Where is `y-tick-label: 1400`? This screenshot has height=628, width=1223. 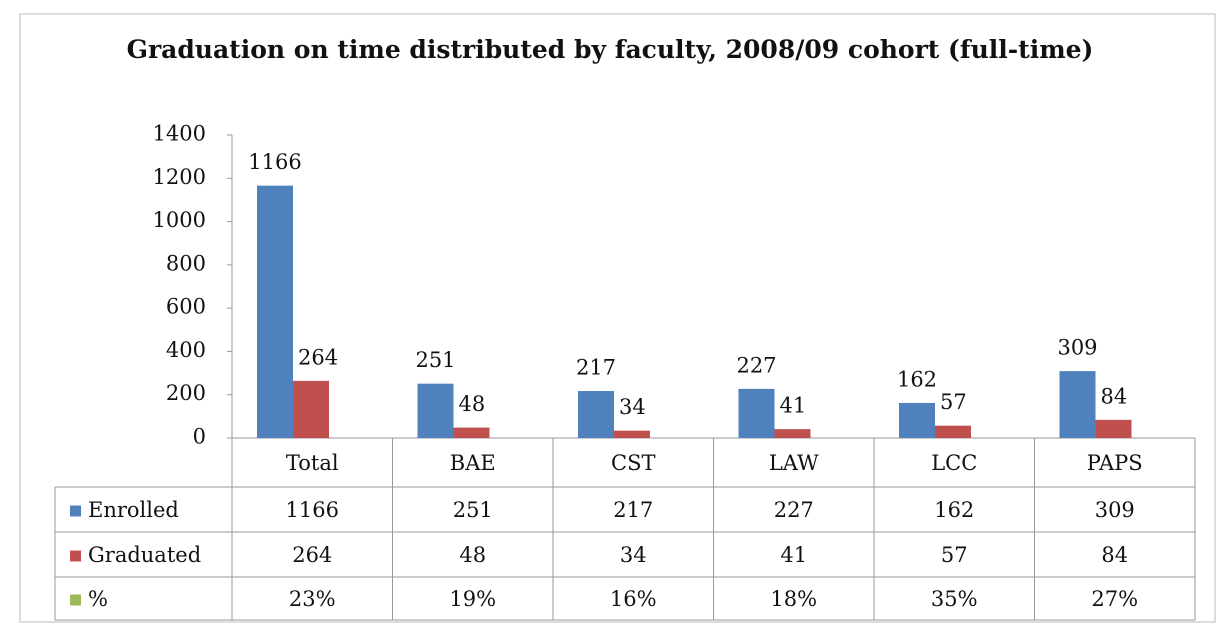 y-tick-label: 1400 is located at coordinates (179, 134).